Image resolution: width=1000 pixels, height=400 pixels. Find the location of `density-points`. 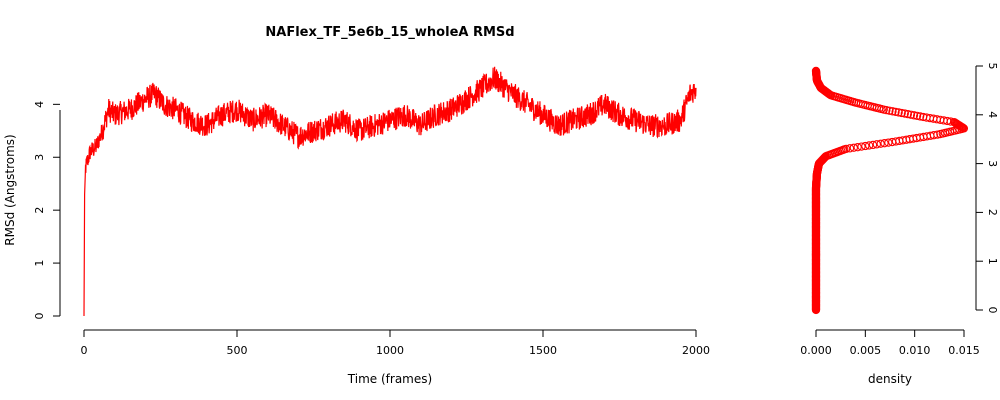

density-points is located at coordinates (890, 190).